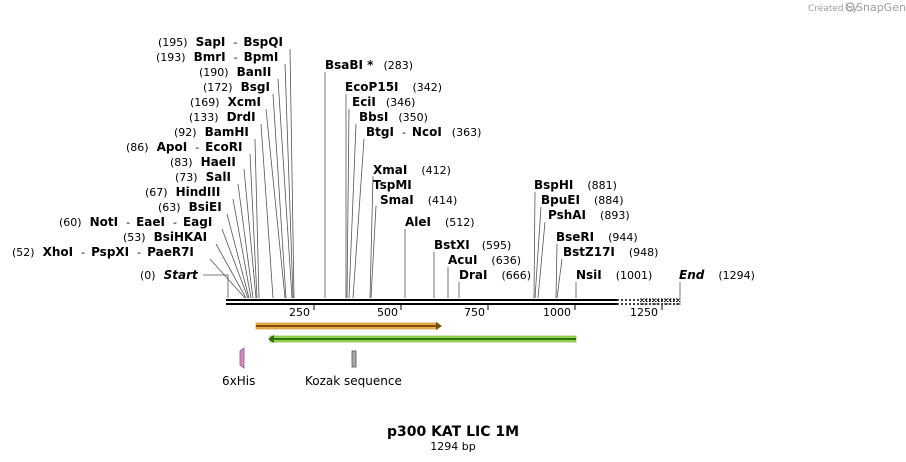 The image size is (906, 462). What do you see at coordinates (348, 326) in the screenshot?
I see `orange-feature-arrow` at bounding box center [348, 326].